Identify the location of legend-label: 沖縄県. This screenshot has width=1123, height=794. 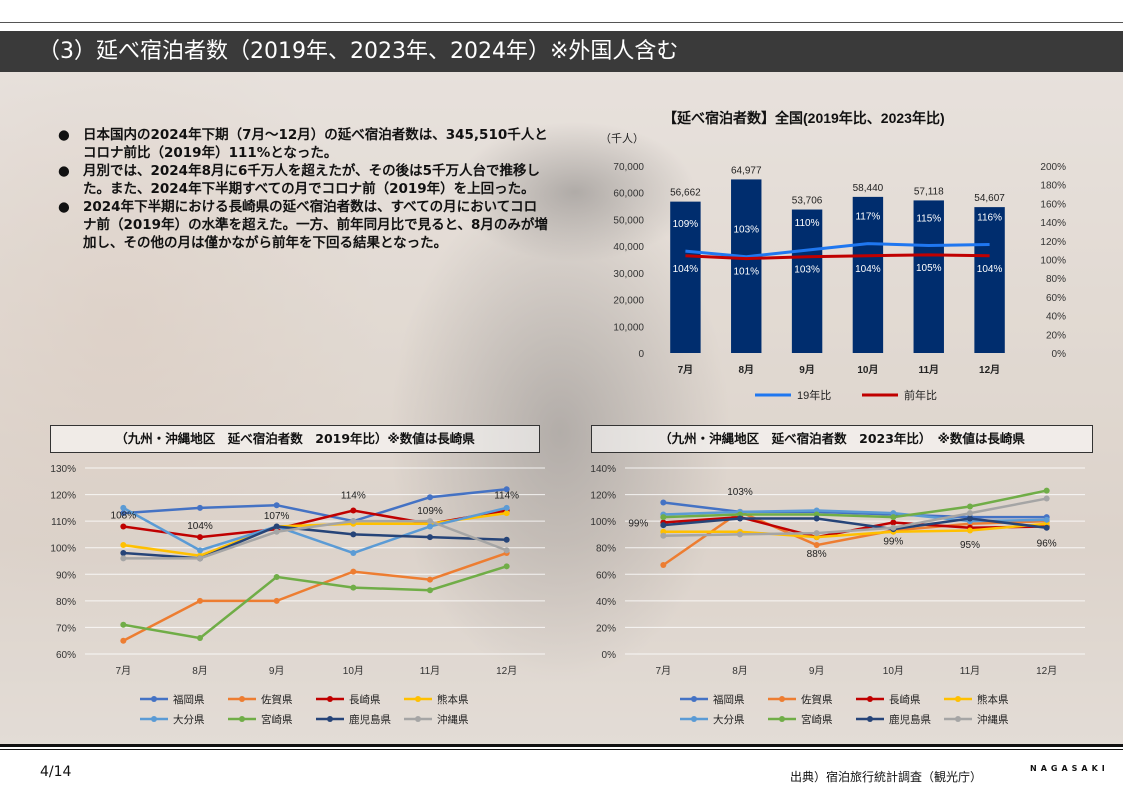
(453, 719).